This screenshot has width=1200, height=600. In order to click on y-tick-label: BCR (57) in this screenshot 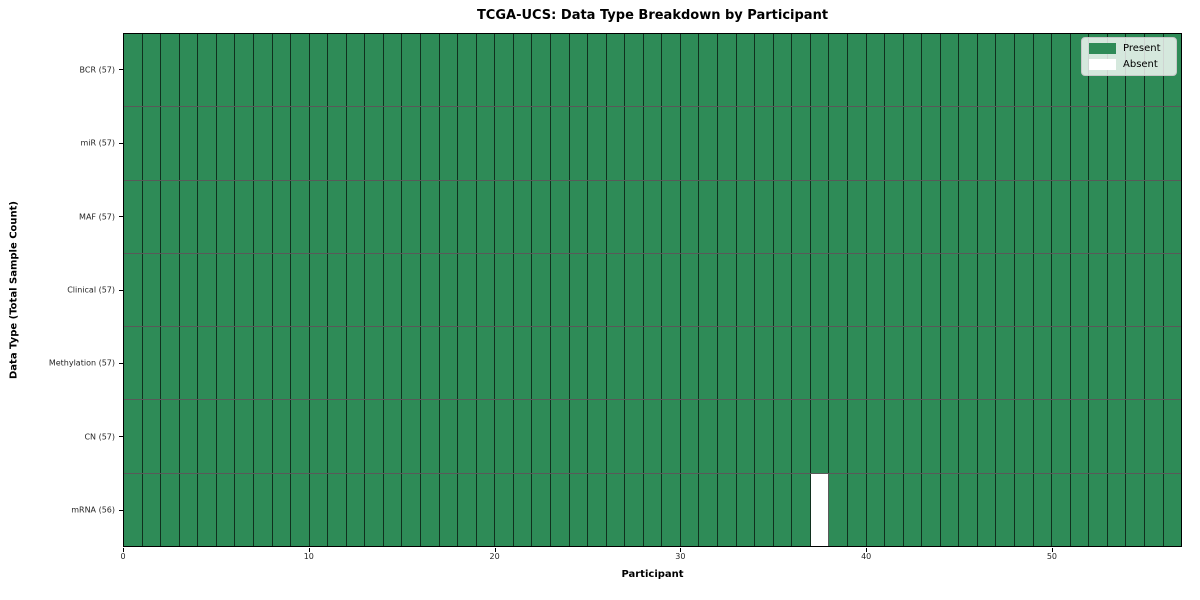, I will do `click(97, 70)`.